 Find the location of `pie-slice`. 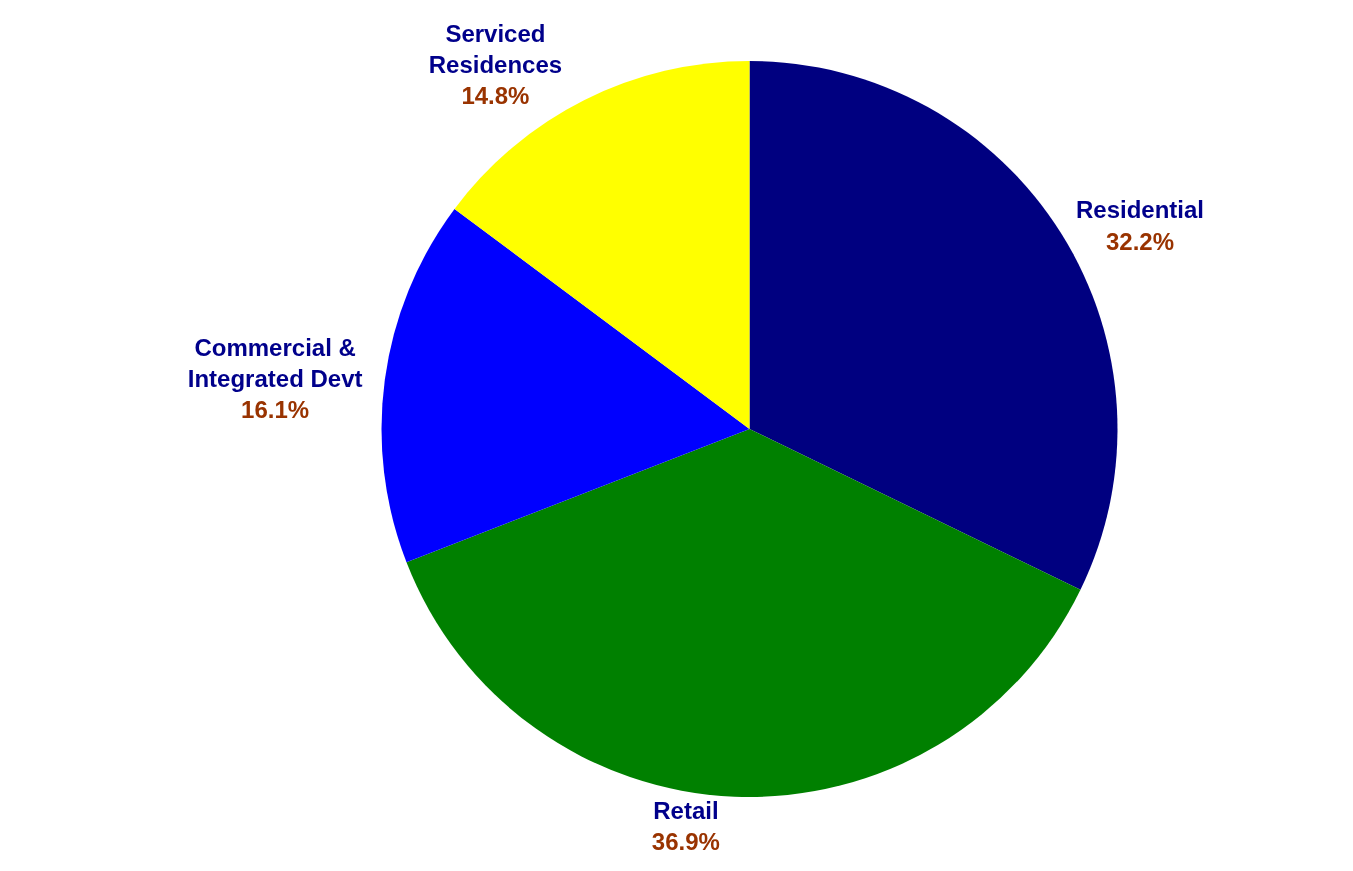

pie-slice is located at coordinates (565, 385).